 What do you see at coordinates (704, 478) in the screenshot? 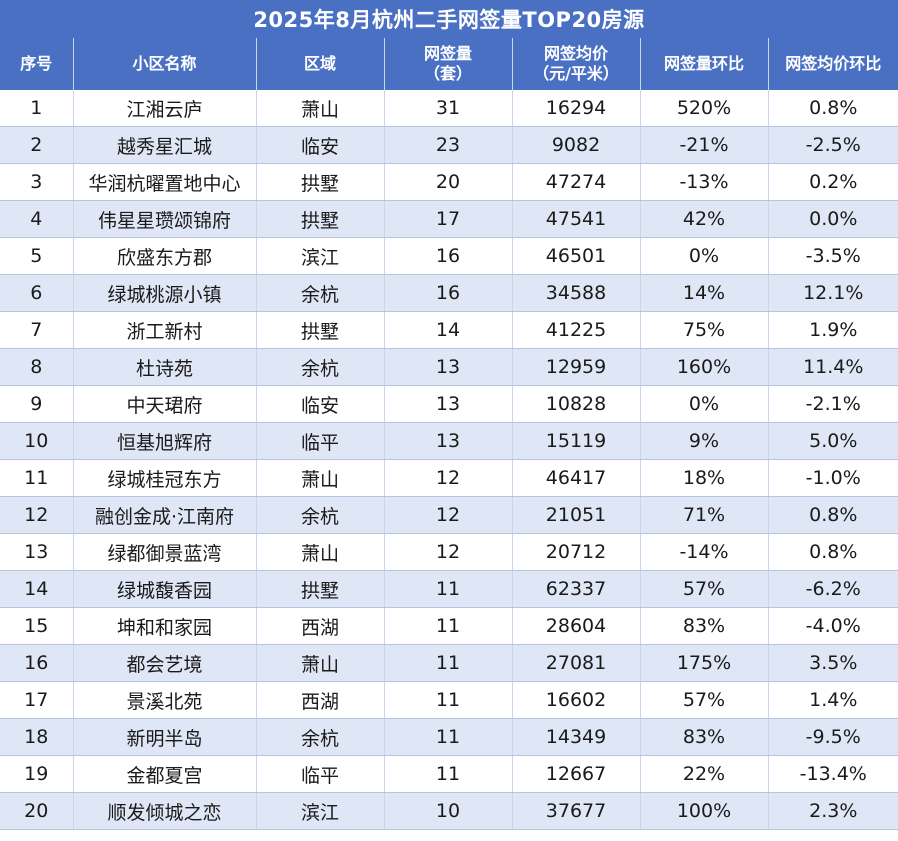
I see `cell-units-mom: 18%` at bounding box center [704, 478].